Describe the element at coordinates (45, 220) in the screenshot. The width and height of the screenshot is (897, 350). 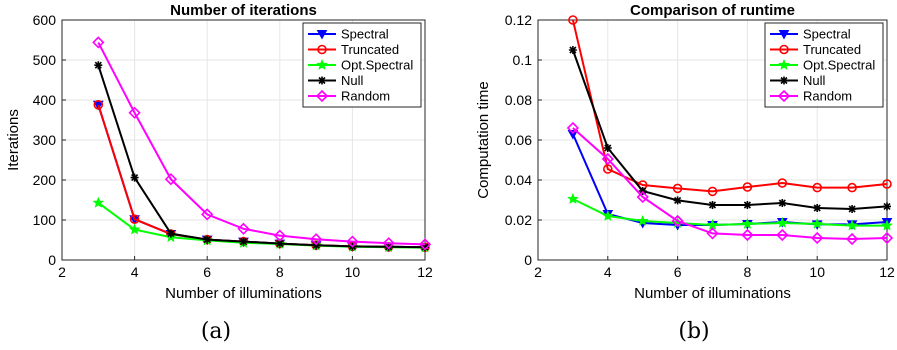
I see `y-tick-label: 100` at that location.